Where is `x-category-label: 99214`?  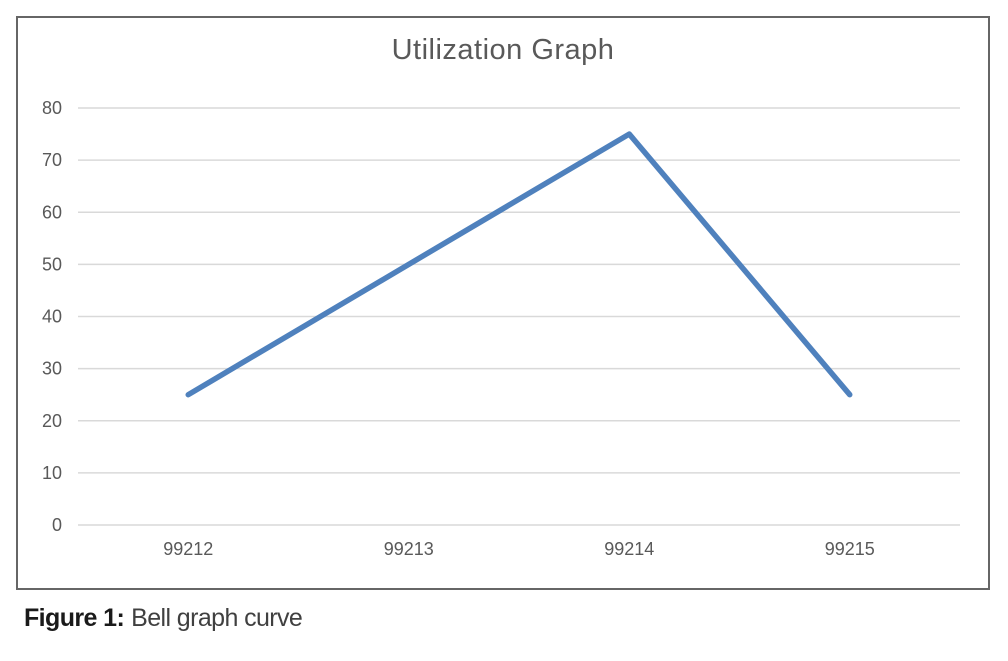 x-category-label: 99214 is located at coordinates (629, 549).